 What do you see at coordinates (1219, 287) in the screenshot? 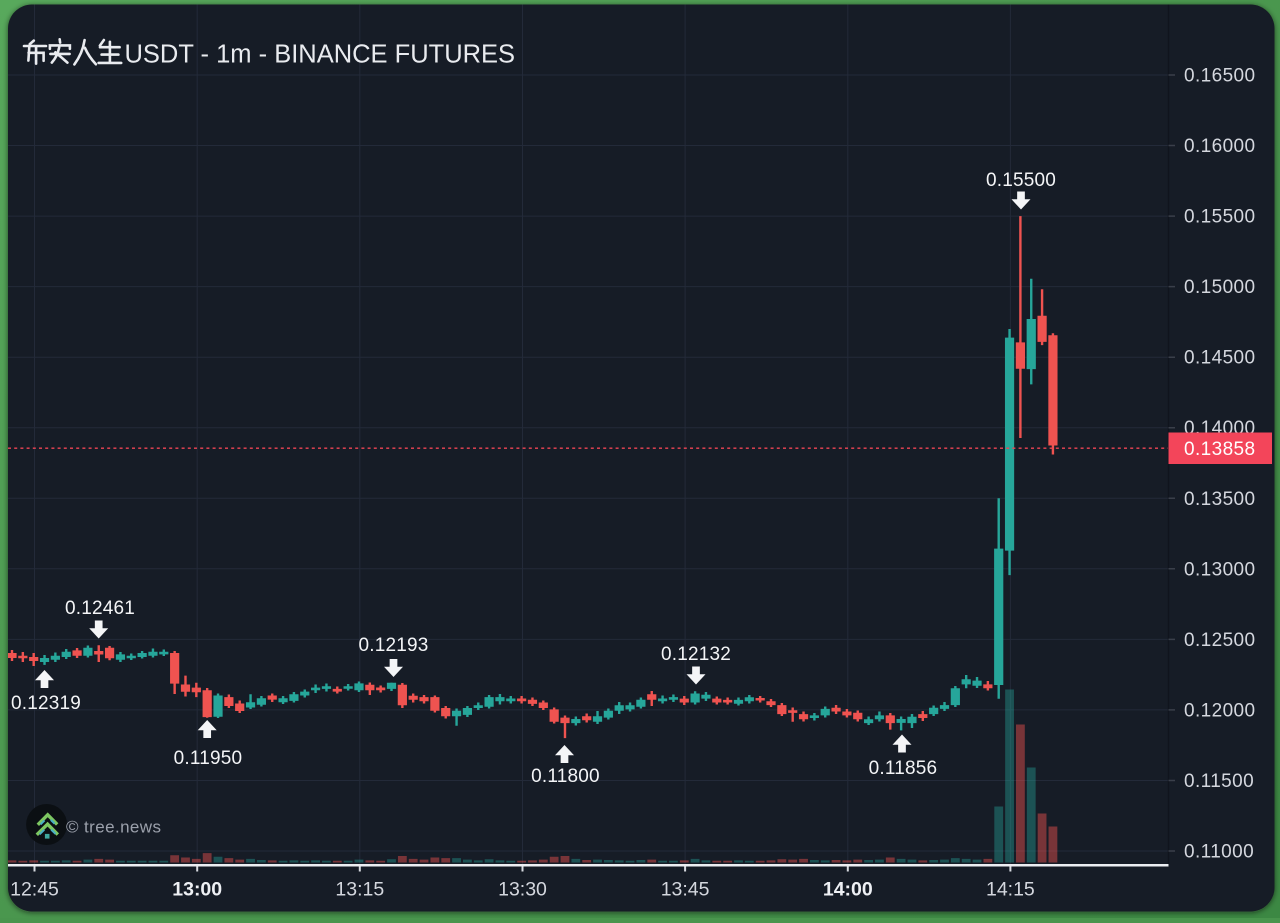
I see `svg-text: 0.15000` at bounding box center [1219, 287].